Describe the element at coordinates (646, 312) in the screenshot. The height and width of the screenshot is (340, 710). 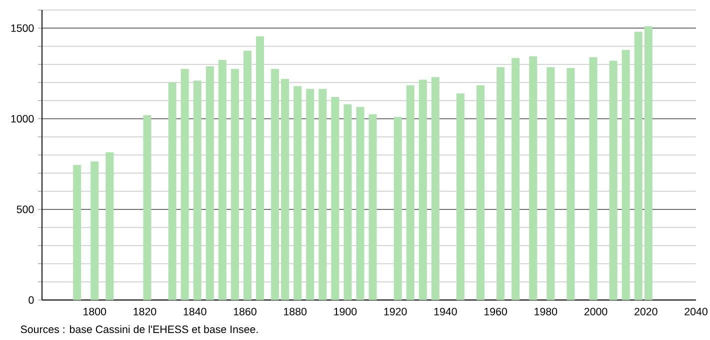
I see `x-tick-label: 2020` at that location.